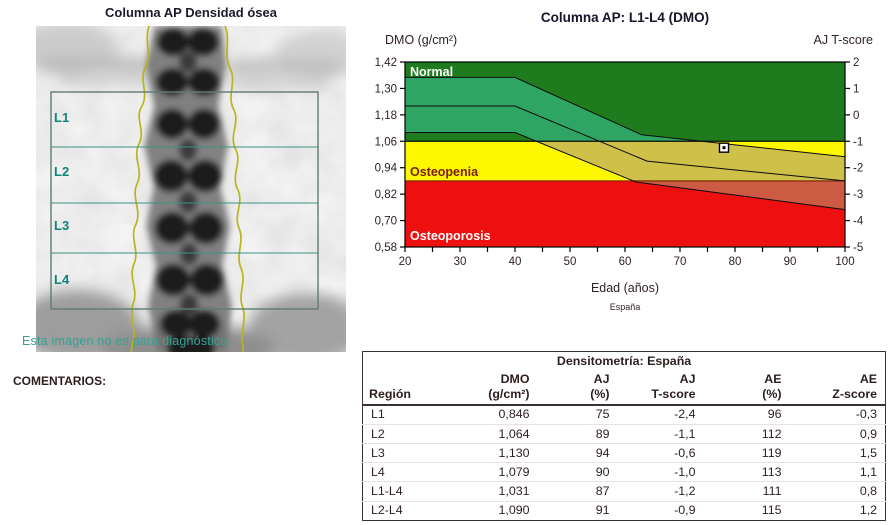 The height and width of the screenshot is (525, 896). Describe the element at coordinates (856, 63) in the screenshot. I see `tscore-tick-label: 2` at that location.